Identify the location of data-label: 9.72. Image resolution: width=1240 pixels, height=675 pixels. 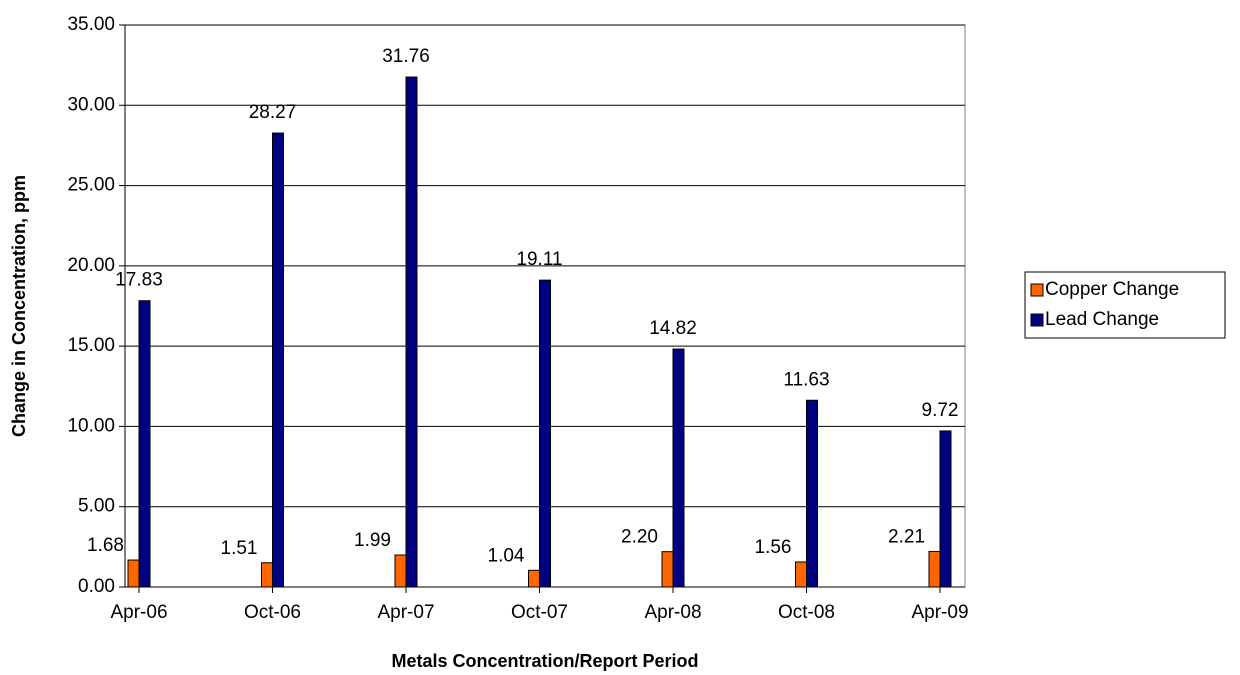
(940, 410).